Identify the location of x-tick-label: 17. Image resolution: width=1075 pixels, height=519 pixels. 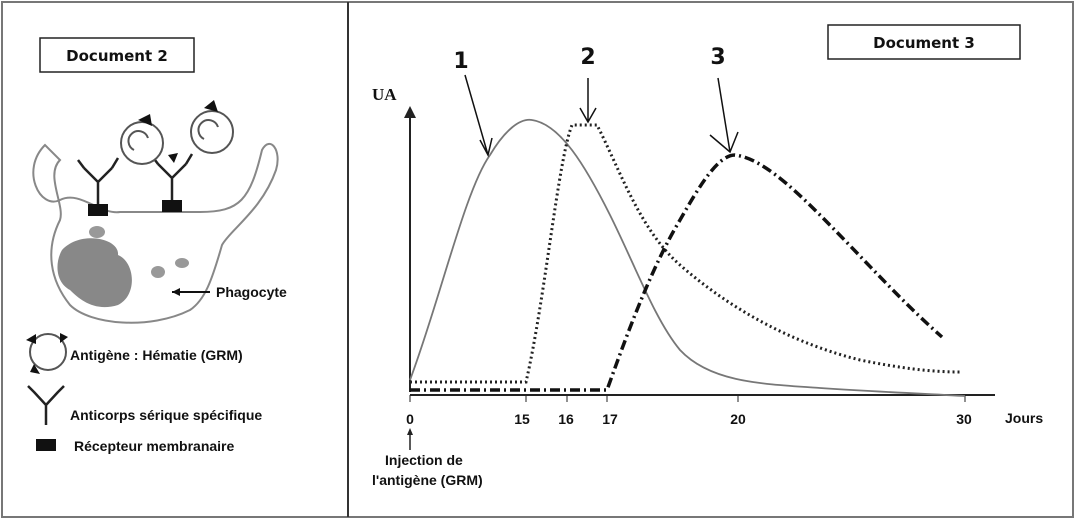
(610, 419).